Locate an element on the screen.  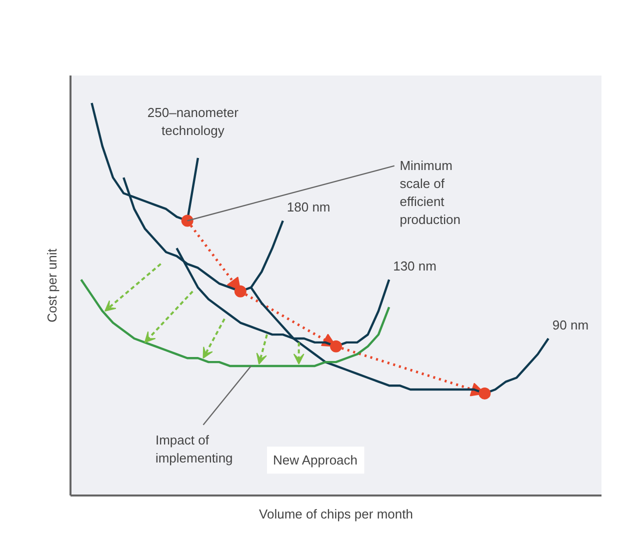
series-label: 180 nm is located at coordinates (308, 207).